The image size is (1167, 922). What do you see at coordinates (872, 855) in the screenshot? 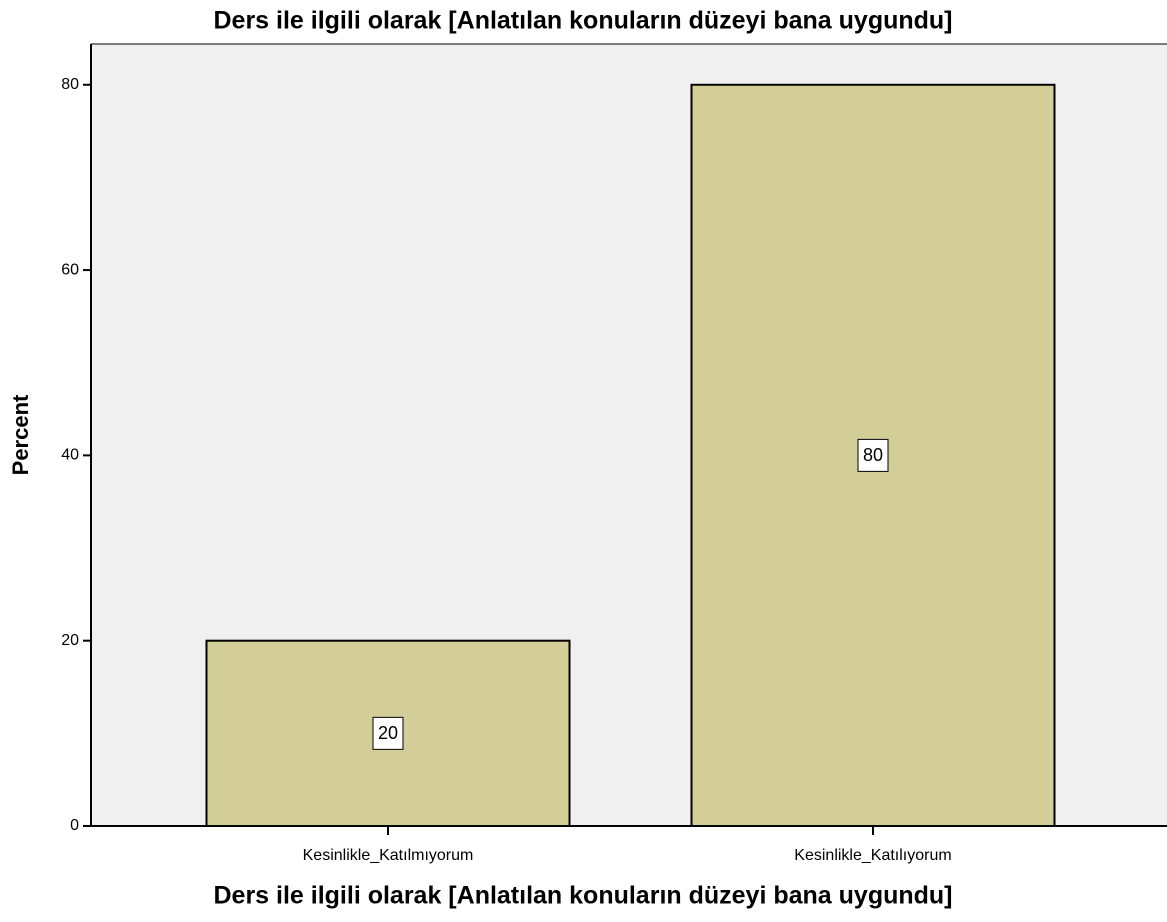
I see `x-tick-label: Kesinlikle_Katılıyorum` at bounding box center [872, 855].